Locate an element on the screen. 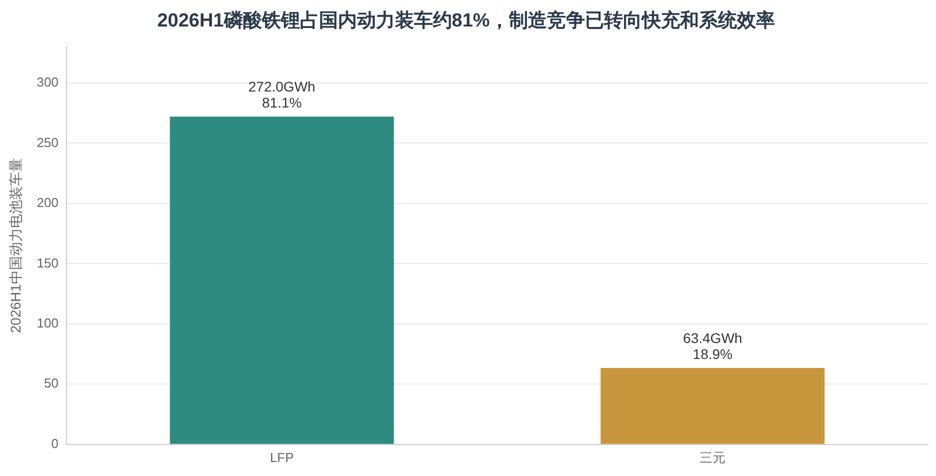 The width and height of the screenshot is (936, 476). y-tick-label: 50 is located at coordinates (51, 383).